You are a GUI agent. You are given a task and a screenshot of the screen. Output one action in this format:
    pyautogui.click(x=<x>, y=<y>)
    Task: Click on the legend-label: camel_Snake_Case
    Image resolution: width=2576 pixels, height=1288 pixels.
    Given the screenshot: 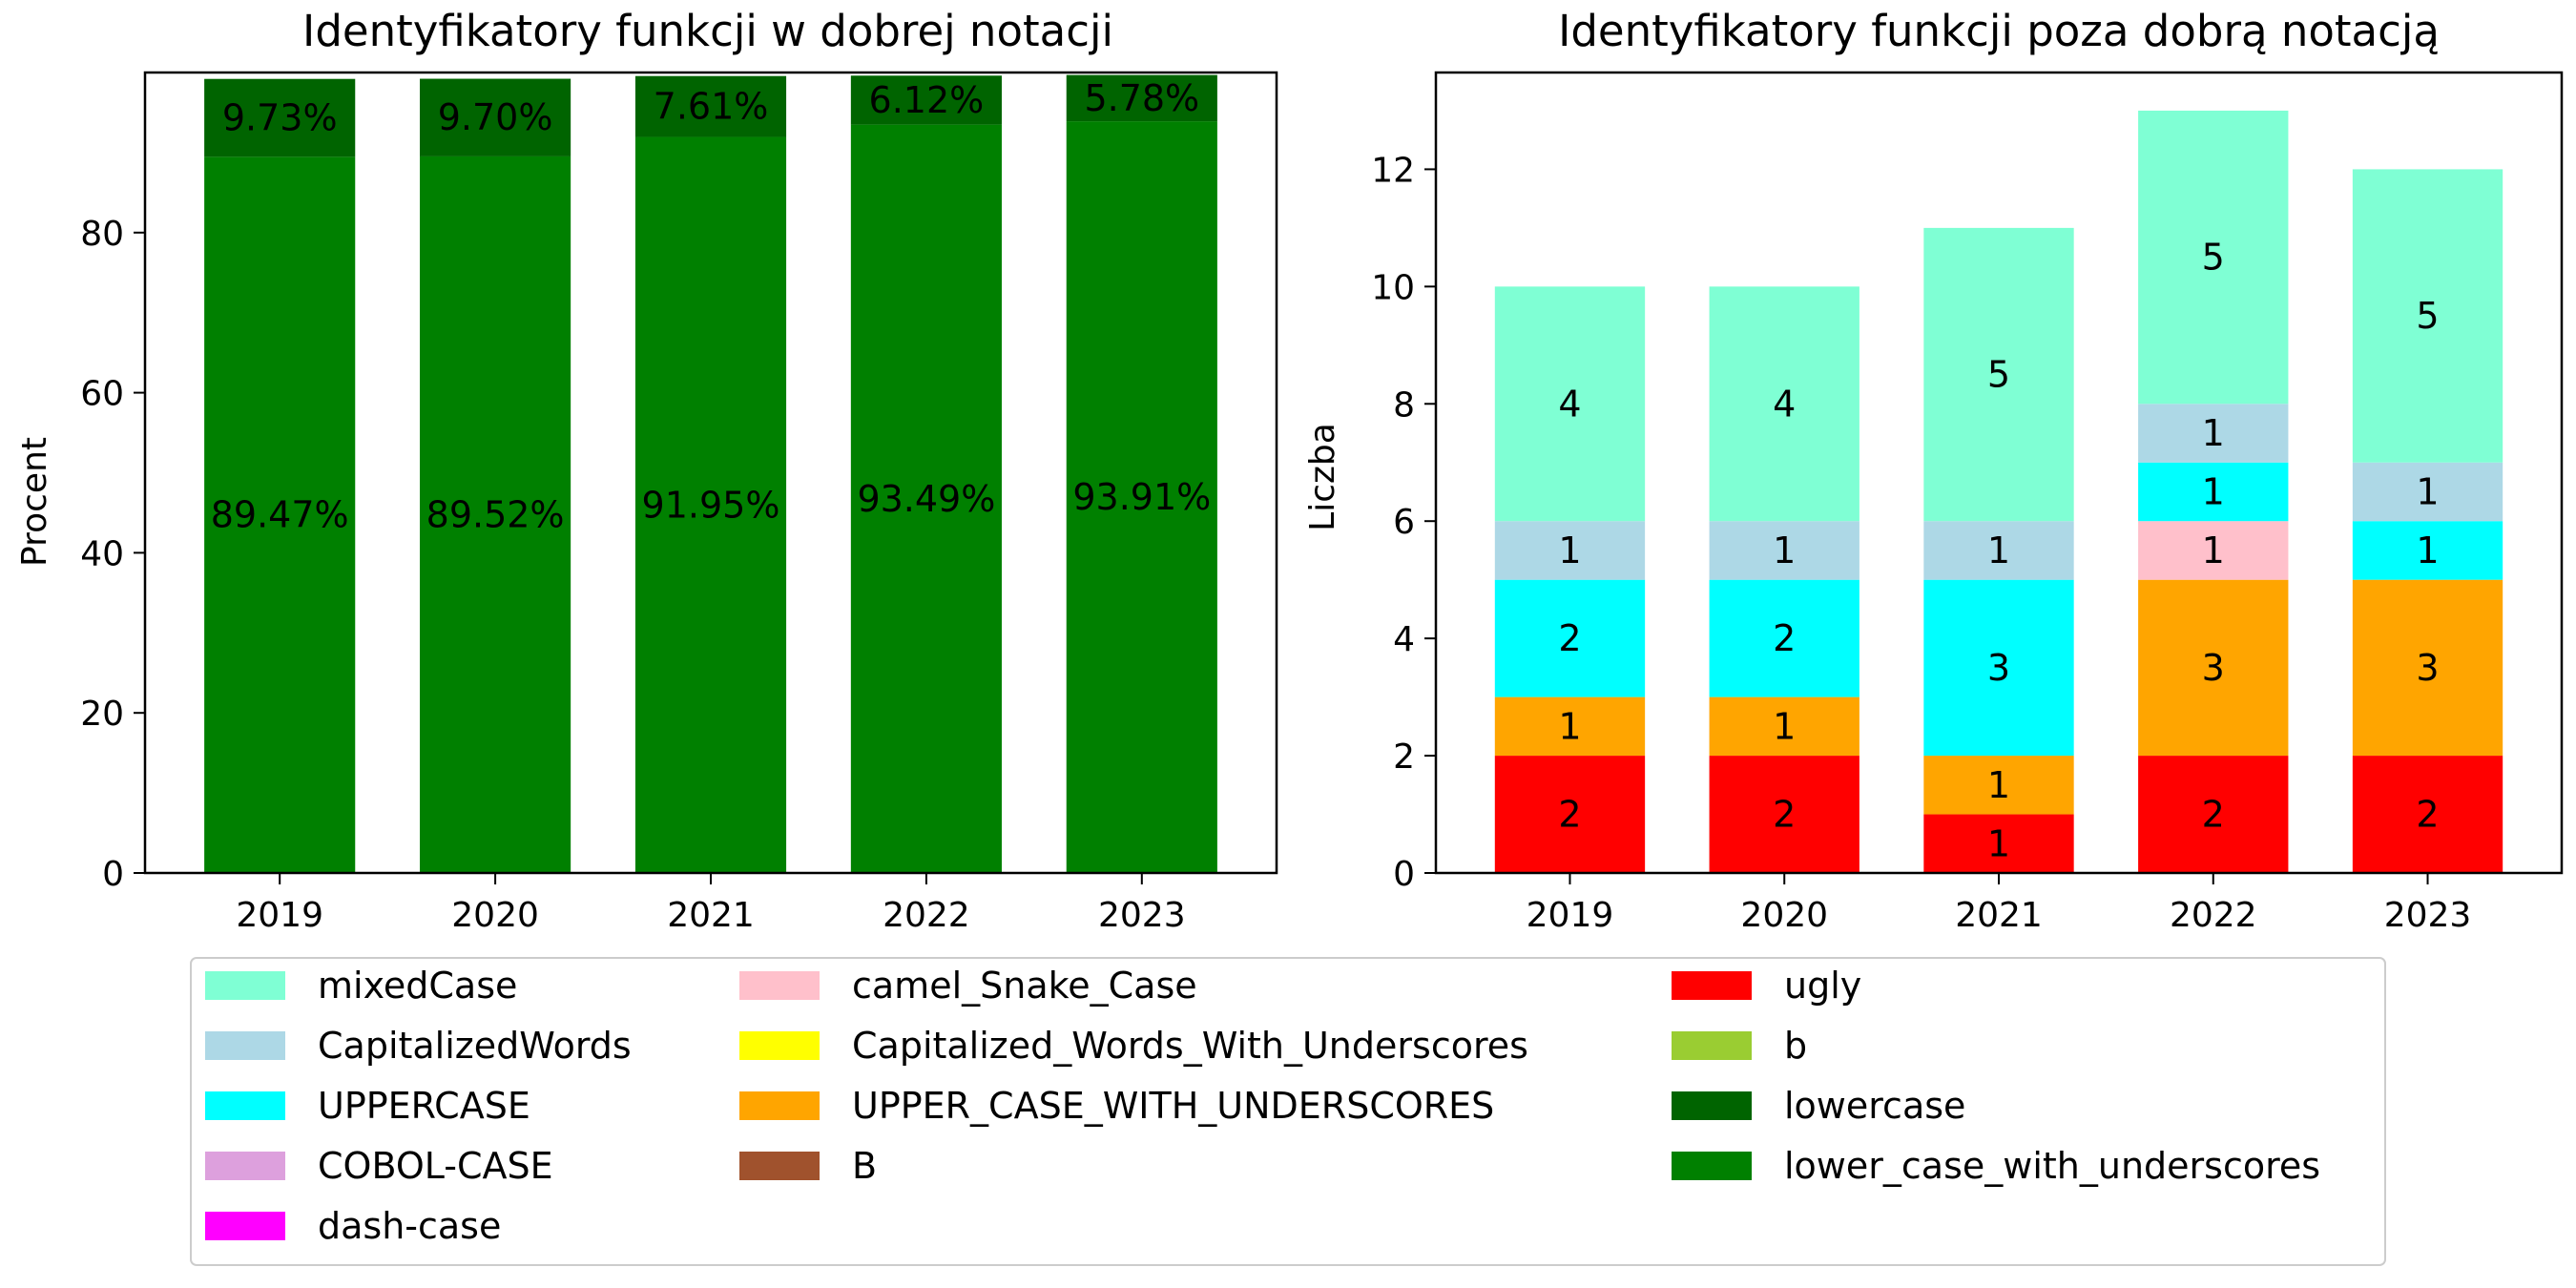 What is the action you would take?
    pyautogui.click(x=1024, y=986)
    